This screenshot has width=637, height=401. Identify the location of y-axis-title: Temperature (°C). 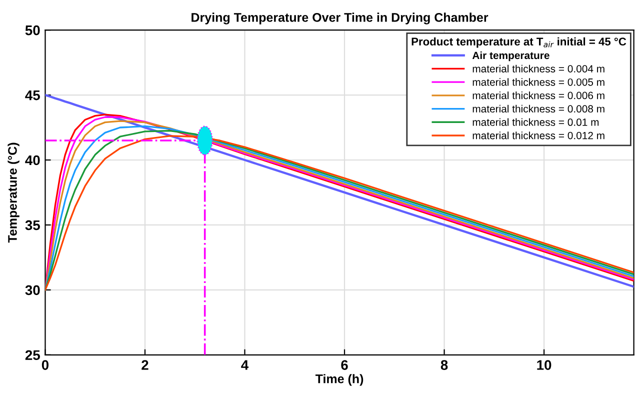
(14, 192).